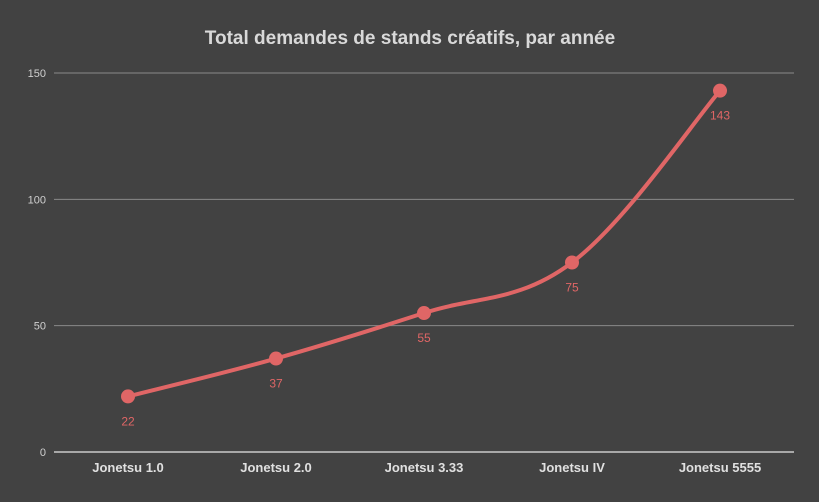 This screenshot has height=502, width=819. I want to click on x-tick-label: Jonetsu 1.0, so click(128, 467).